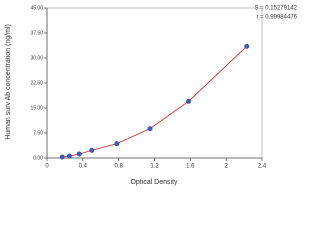 This screenshot has width=320, height=240. I want to click on y-axis-label: Human surv Ab concentration (ng/ml), so click(8, 82).